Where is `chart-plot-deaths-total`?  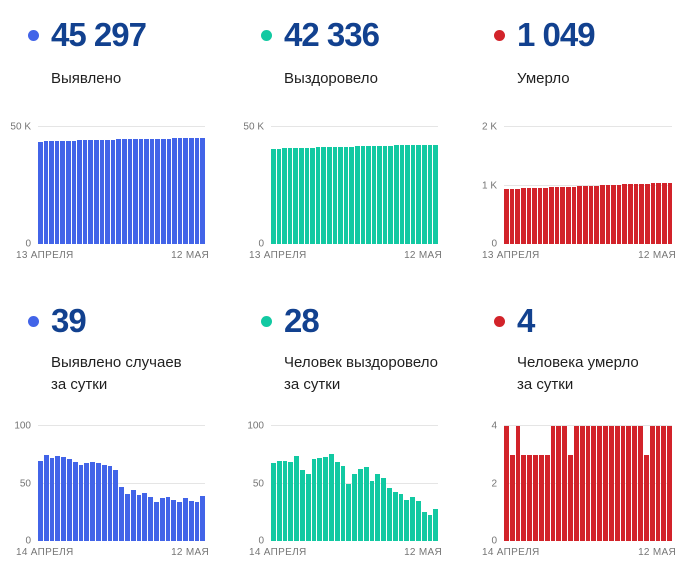 chart-plot-deaths-total is located at coordinates (588, 185).